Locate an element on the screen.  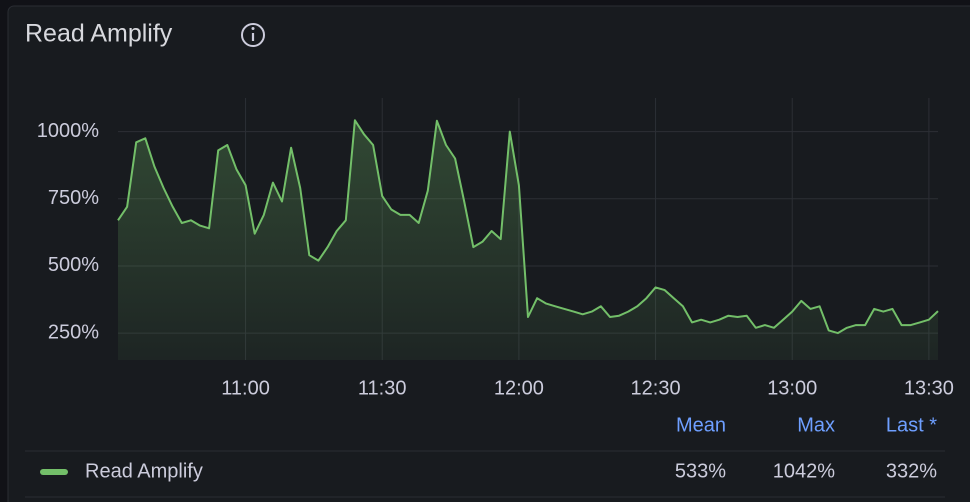
legend-stat: 1042% is located at coordinates (804, 471).